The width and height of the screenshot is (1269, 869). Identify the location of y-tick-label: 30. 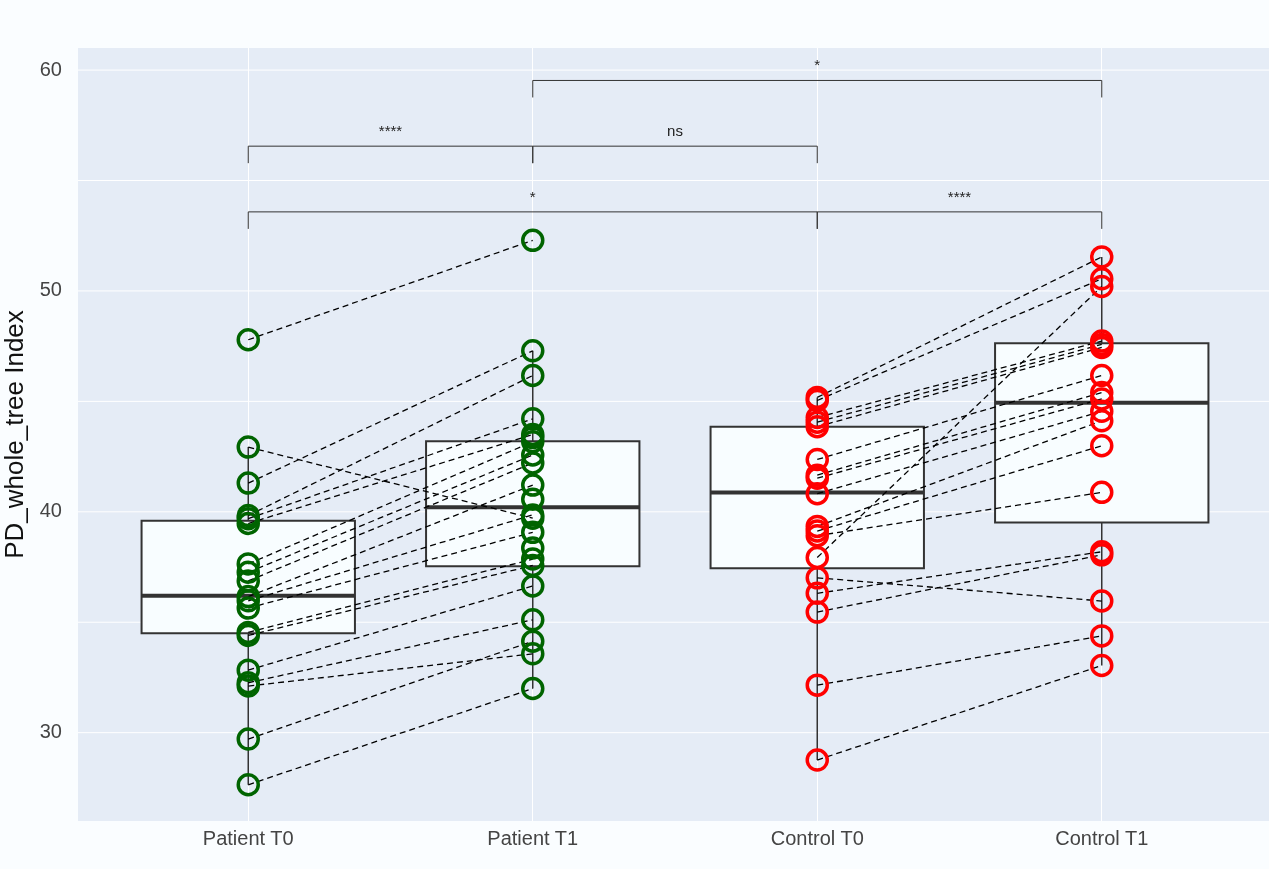
(50, 731).